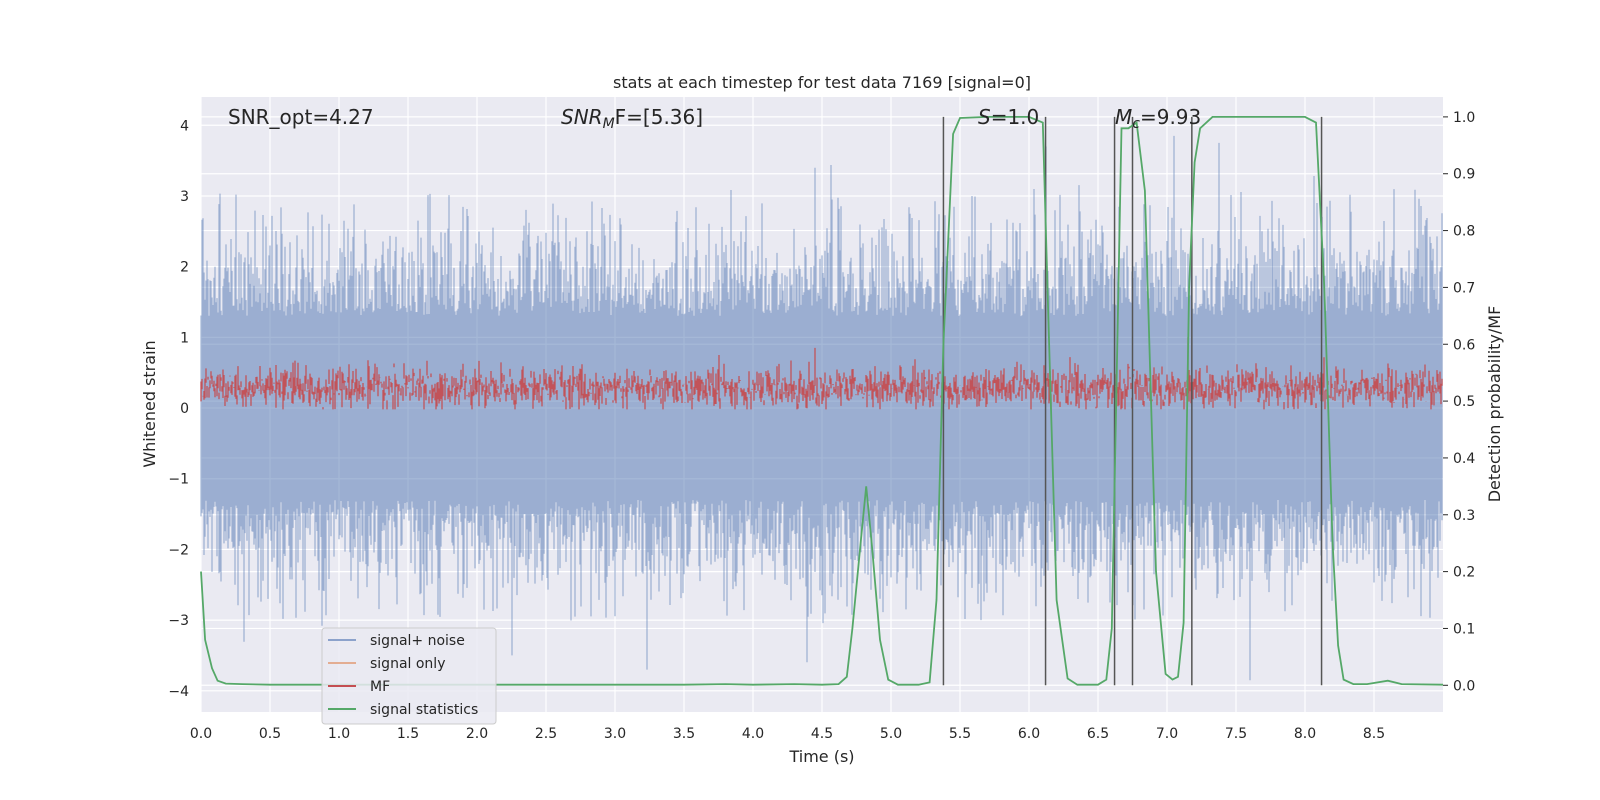  Describe the element at coordinates (149, 403) in the screenshot. I see `y-axis-label: Whitened strain` at that location.